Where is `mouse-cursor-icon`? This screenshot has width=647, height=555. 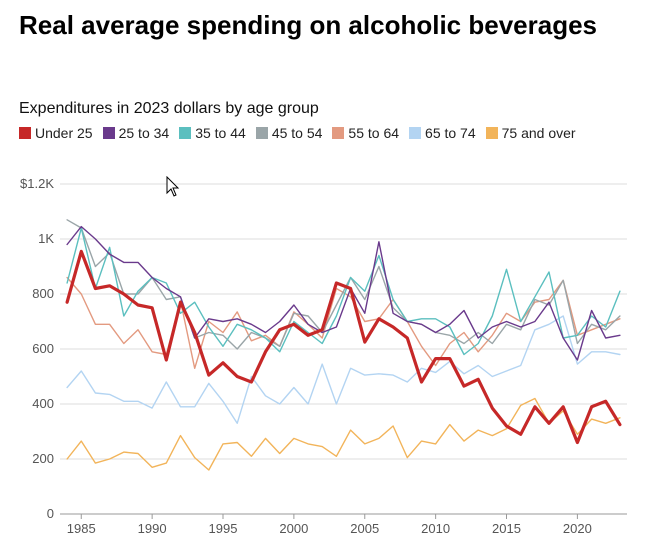 mouse-cursor-icon is located at coordinates (173, 186).